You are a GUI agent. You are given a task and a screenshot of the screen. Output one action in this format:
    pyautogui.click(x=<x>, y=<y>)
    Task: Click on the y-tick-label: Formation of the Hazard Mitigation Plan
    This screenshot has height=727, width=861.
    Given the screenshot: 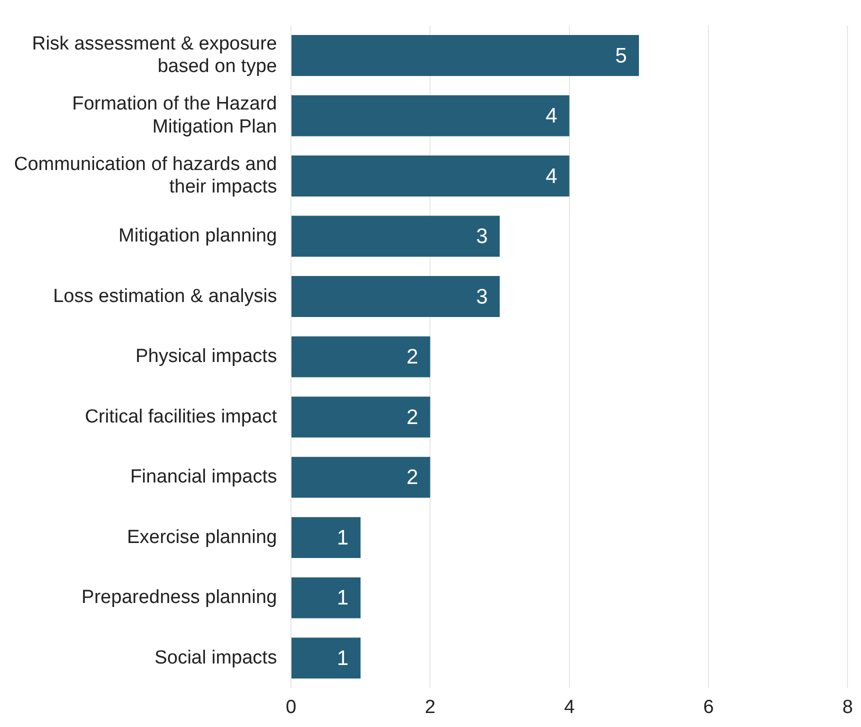 What is the action you would take?
    pyautogui.click(x=174, y=116)
    